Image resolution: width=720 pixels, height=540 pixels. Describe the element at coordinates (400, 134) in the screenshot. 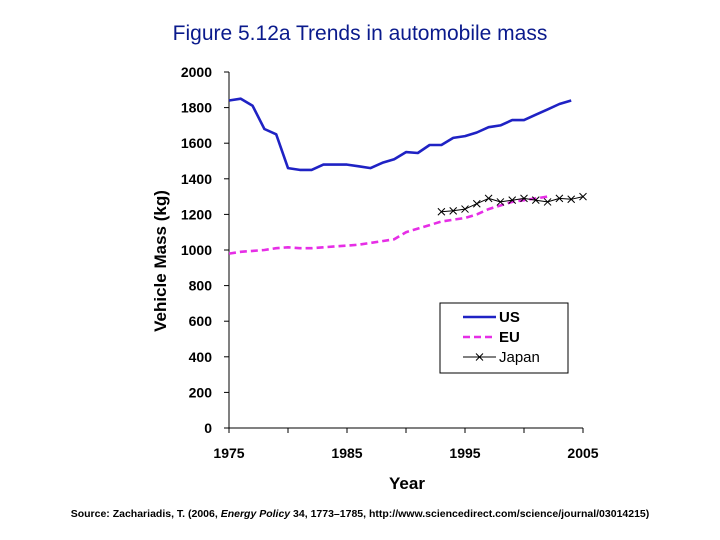

I see `series-line-us` at that location.